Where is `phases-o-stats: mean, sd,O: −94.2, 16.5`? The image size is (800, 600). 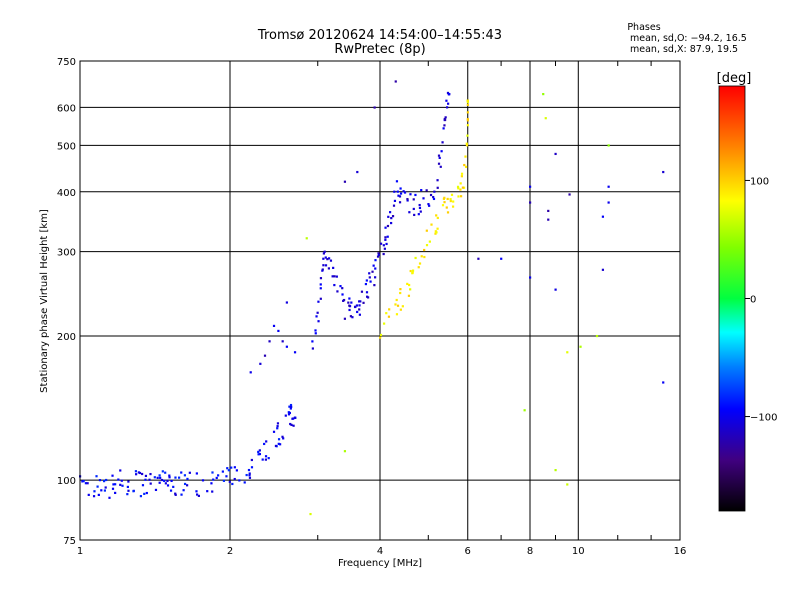 phases-o-stats: mean, sd,O: −94.2, 16.5 is located at coordinates (688, 38).